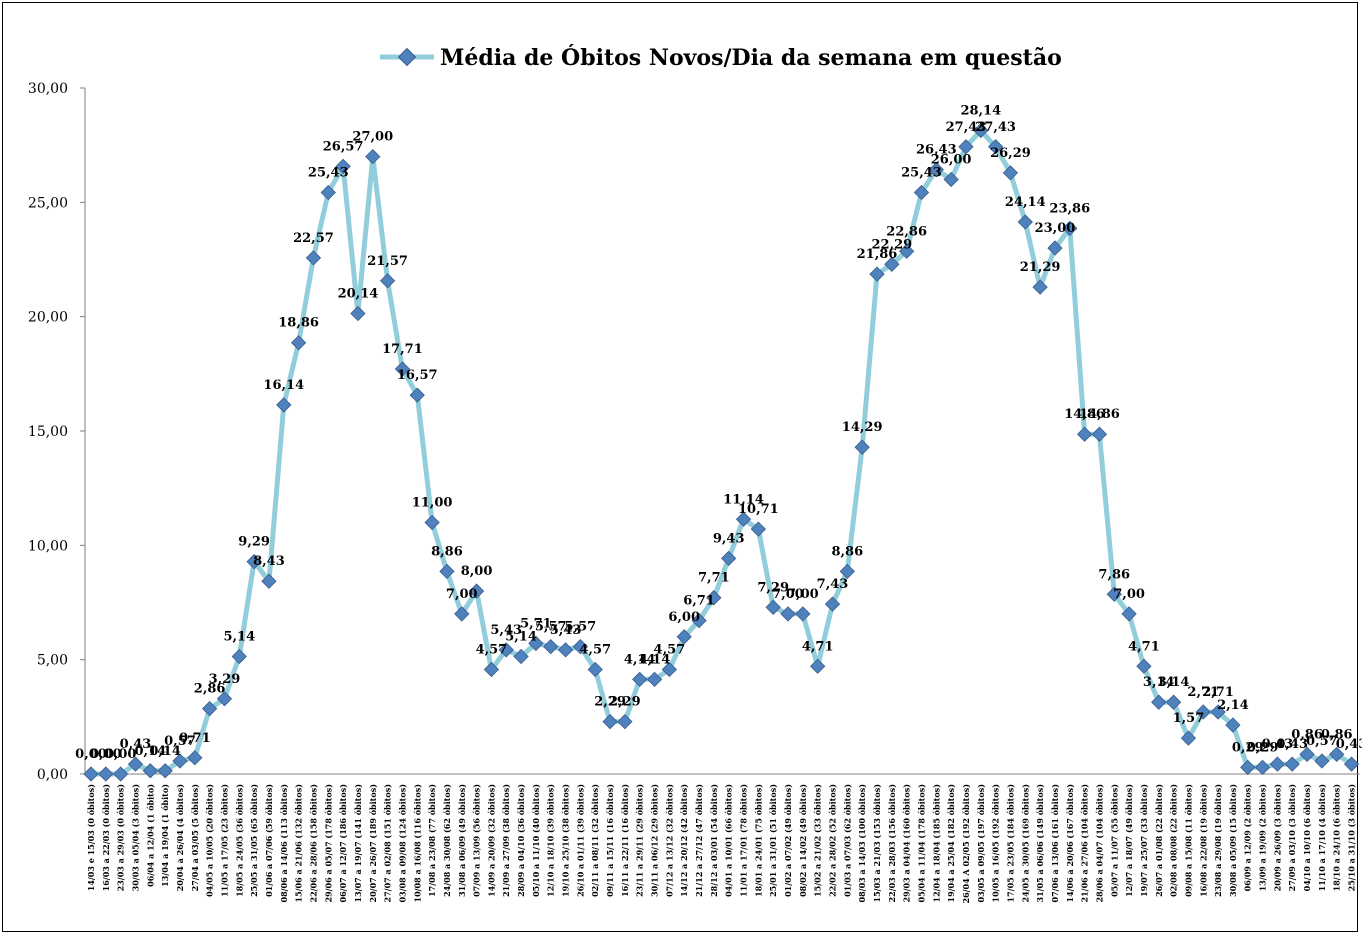 This screenshot has width=1362, height=936. What do you see at coordinates (699, 840) in the screenshot?
I see `x-tick-label: 21/12 a 27/12 (47 óbitos)` at bounding box center [699, 840].